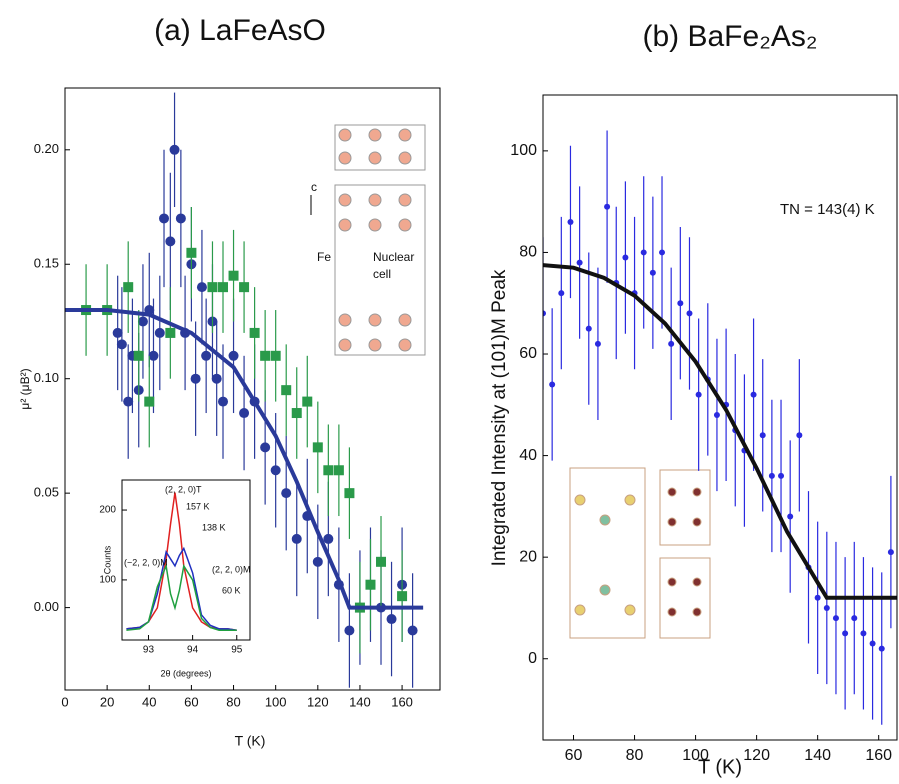 The width and height of the screenshot is (899, 784). What do you see at coordinates (181, 561) in the screenshot?
I see `plot-area` at bounding box center [181, 561].